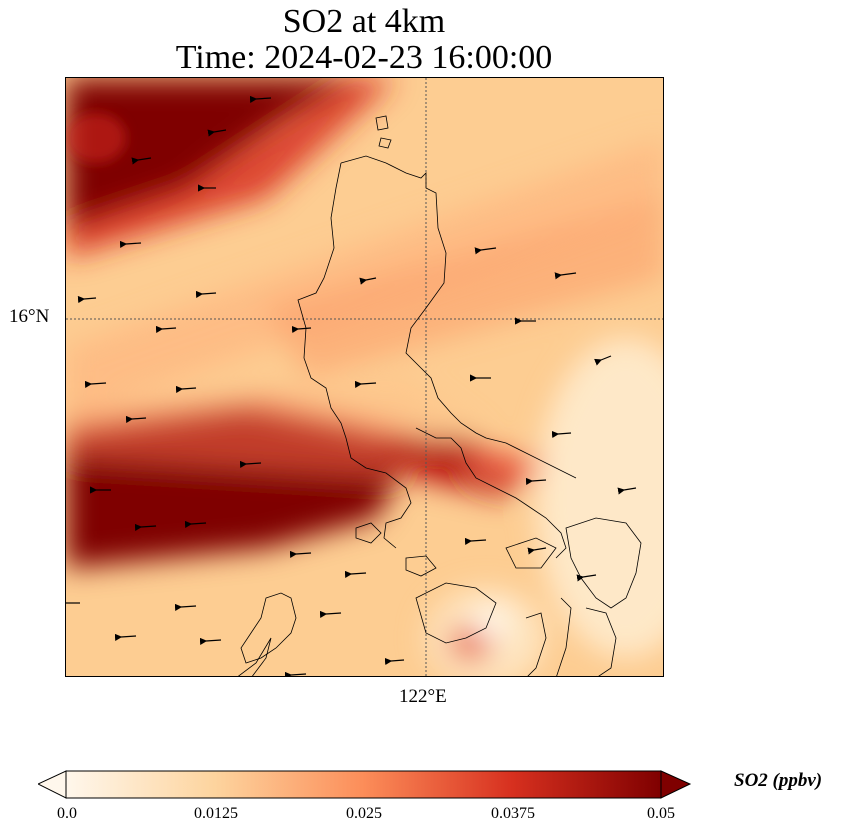  Describe the element at coordinates (29, 316) in the screenshot. I see `latitude-label: 16°N` at that location.